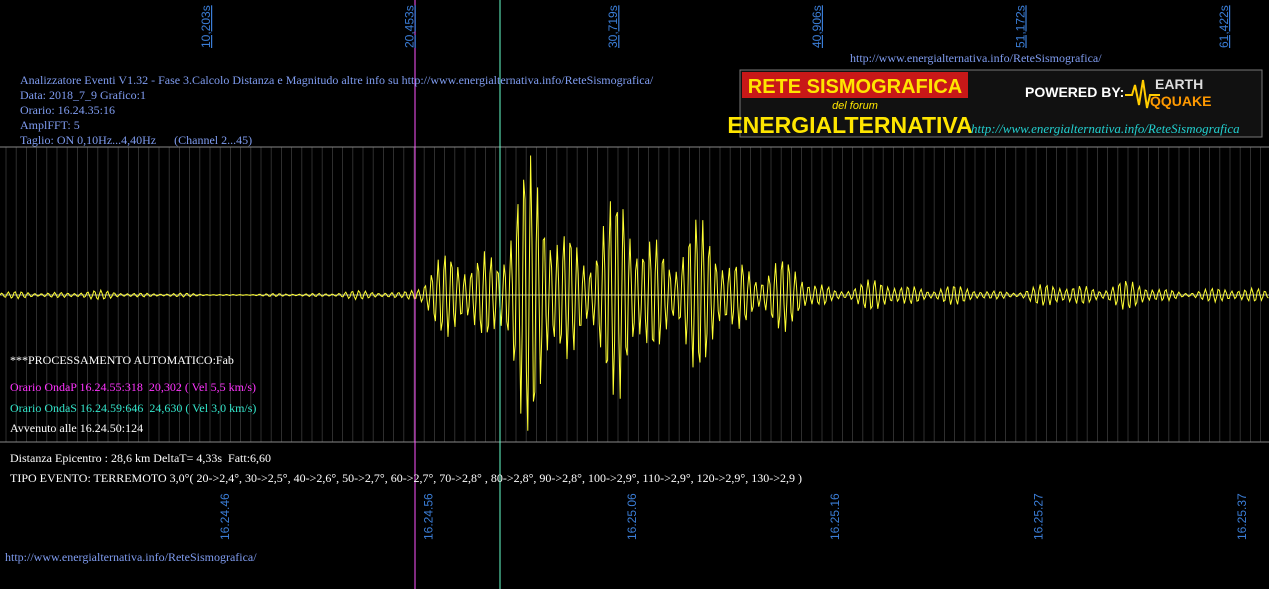  Describe the element at coordinates (1179, 84) in the screenshot. I see `logo-brand-top: EARTH` at that location.